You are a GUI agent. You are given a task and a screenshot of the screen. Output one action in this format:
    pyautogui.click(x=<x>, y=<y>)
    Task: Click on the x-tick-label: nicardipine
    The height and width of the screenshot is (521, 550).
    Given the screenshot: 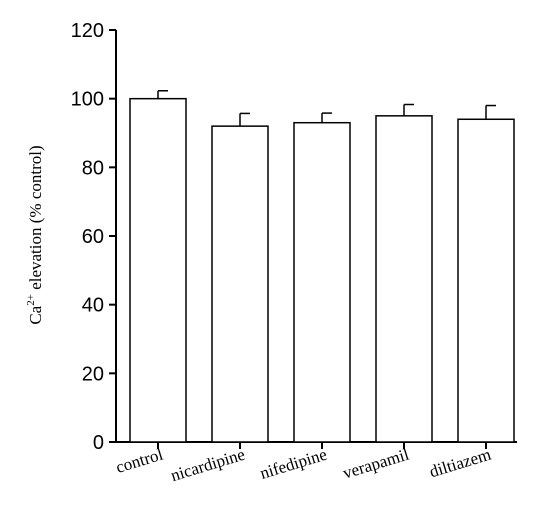 What is the action you would take?
    pyautogui.click(x=207, y=465)
    